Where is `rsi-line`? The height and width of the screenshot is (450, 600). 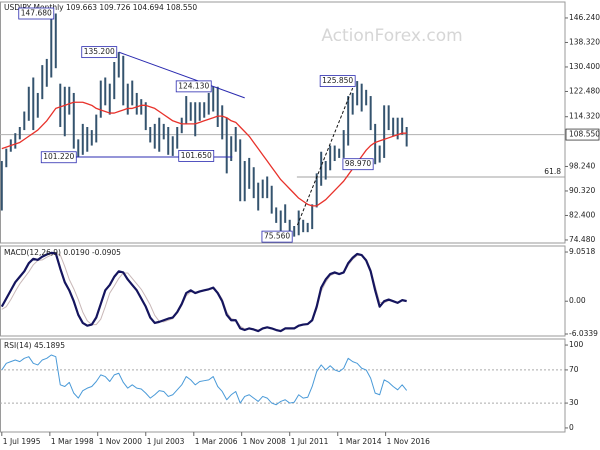 rsi-line is located at coordinates (204, 380).